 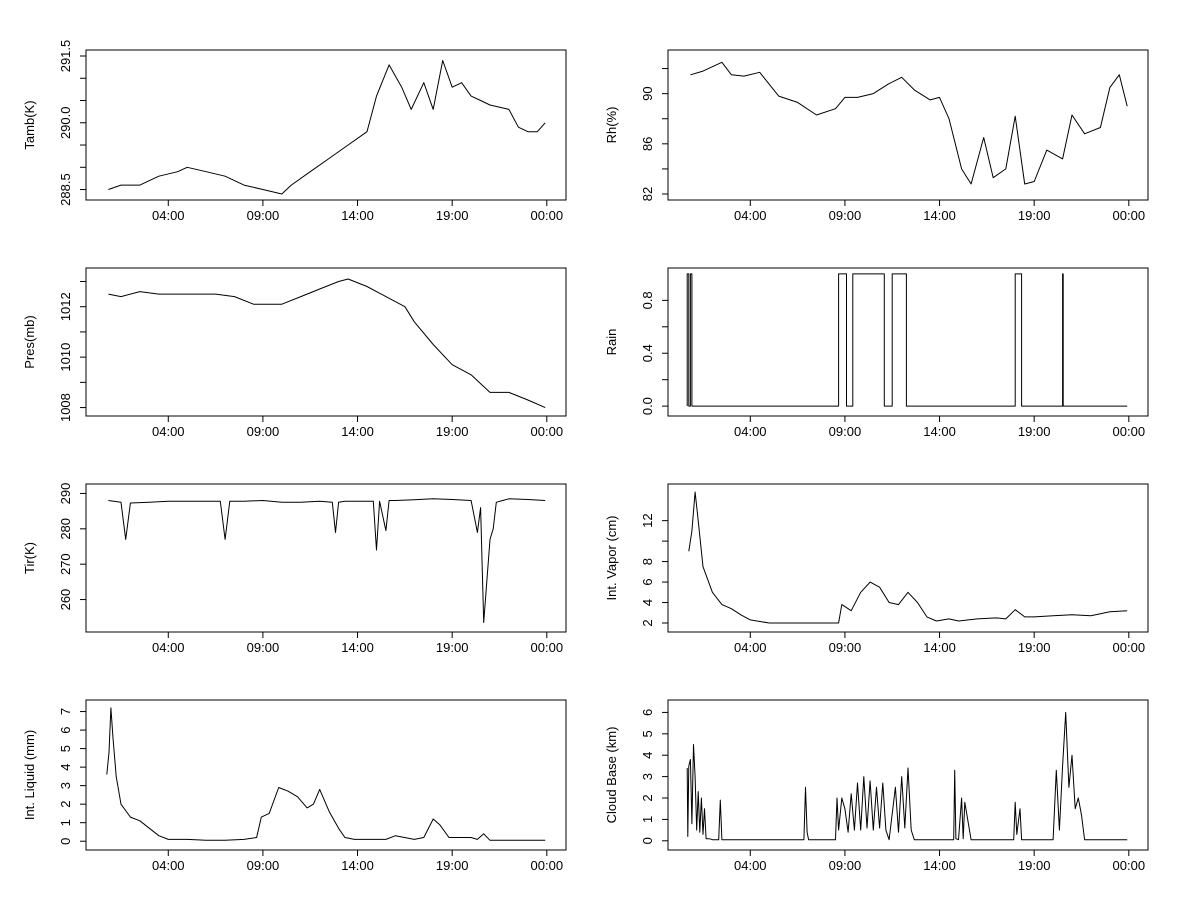 What do you see at coordinates (65, 407) in the screenshot?
I see `y-tick-label: 1008` at bounding box center [65, 407].